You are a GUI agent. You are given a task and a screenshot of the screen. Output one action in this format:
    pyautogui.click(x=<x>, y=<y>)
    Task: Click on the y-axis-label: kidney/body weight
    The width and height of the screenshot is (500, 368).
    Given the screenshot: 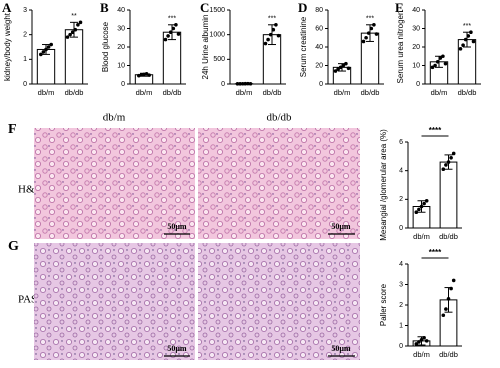 What is the action you would take?
    pyautogui.click(x=7, y=46)
    